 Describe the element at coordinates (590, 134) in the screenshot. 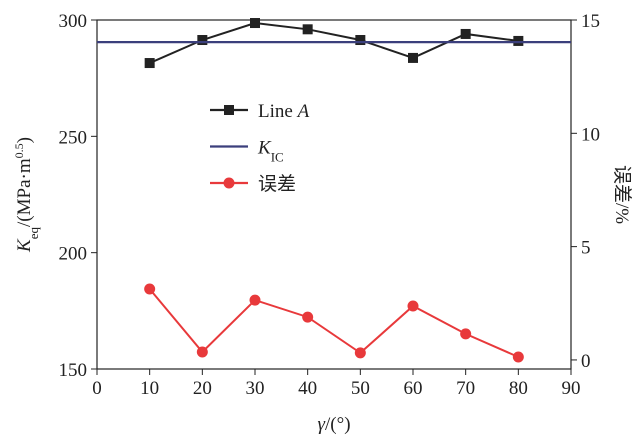

I see `y2-tick-label: 10` at that location.